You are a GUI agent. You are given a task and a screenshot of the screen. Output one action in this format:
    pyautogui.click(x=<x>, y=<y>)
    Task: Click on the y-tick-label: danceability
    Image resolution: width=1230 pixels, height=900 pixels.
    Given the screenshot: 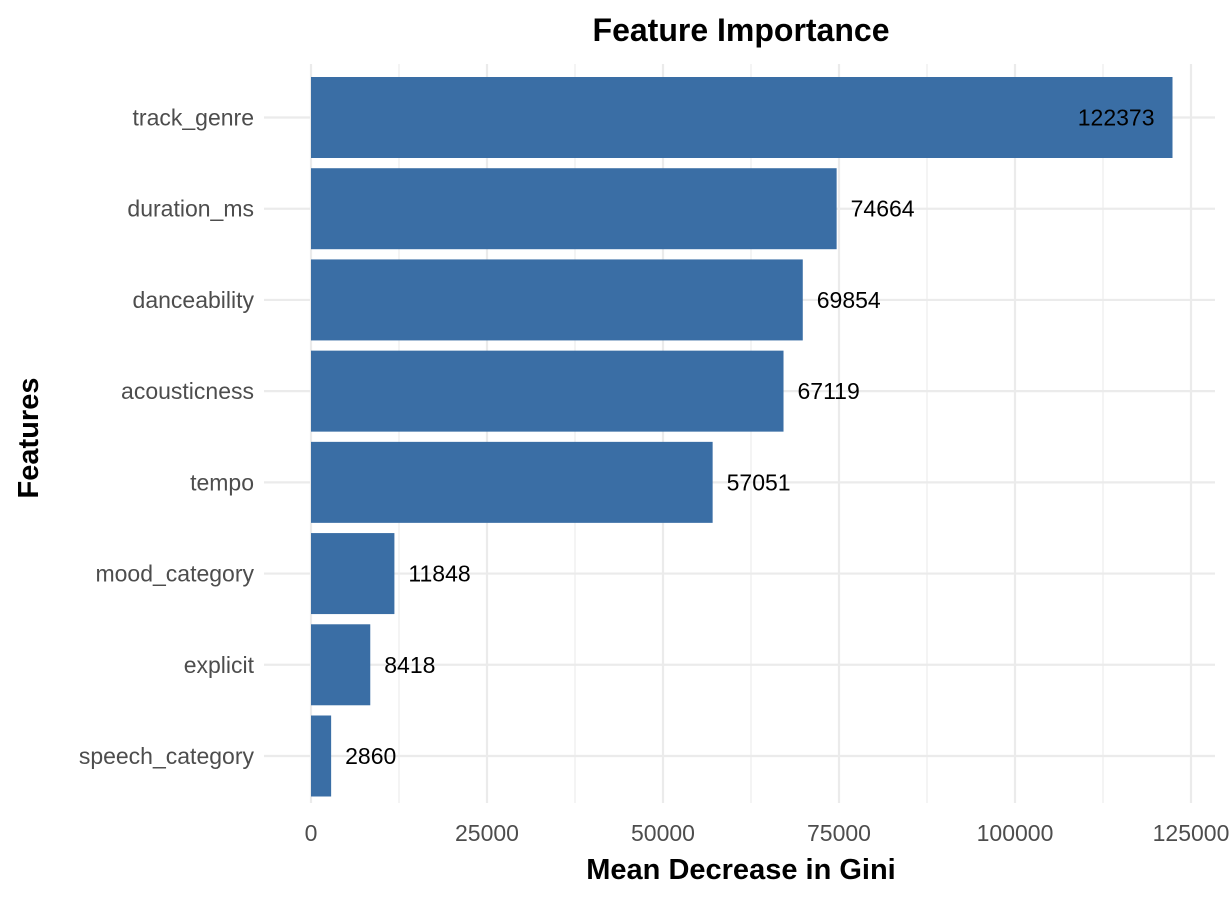 What is the action you would take?
    pyautogui.click(x=194, y=300)
    